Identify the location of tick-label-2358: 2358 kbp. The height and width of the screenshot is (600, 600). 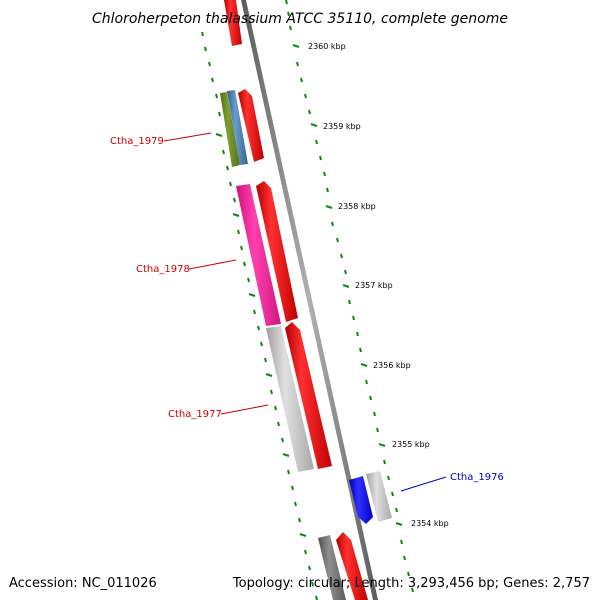
(357, 206).